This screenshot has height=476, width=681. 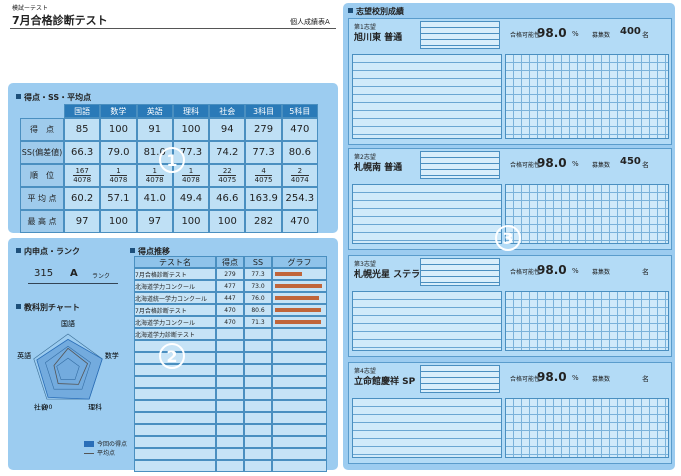 What do you see at coordinates (299, 198) in the screenshot?
I see `score-cell: 254.3` at bounding box center [299, 198].